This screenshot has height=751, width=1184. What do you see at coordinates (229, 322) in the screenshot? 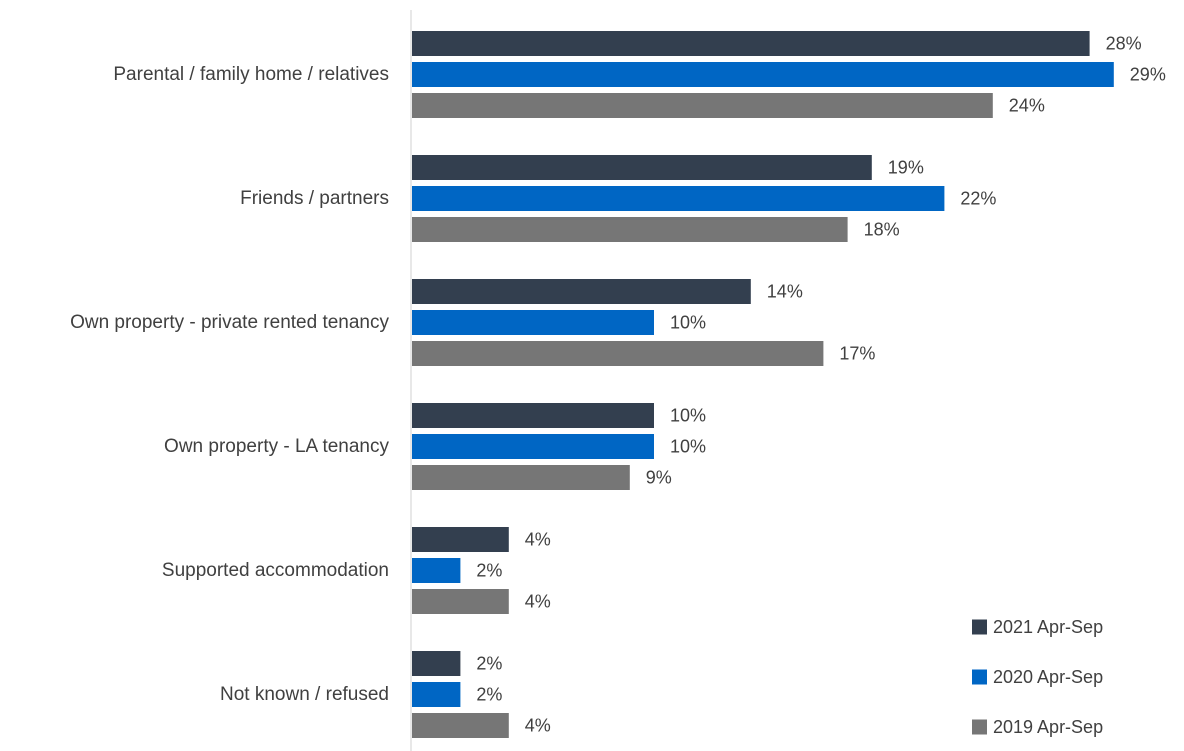
I see `category-label: Own property - private rented tenancy` at bounding box center [229, 322].